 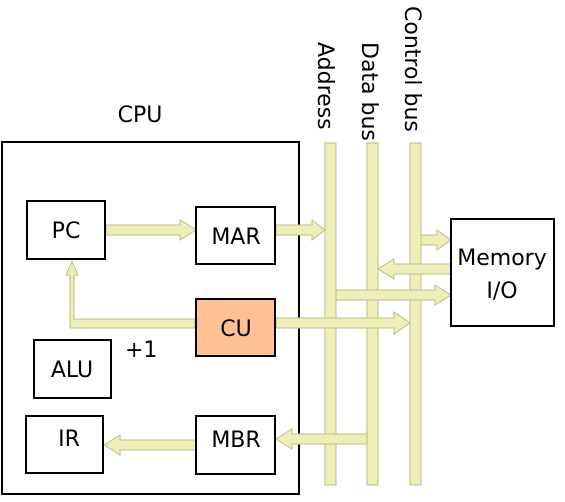 What do you see at coordinates (324, 86) in the screenshot?
I see `address-bus-label: Address` at bounding box center [324, 86].